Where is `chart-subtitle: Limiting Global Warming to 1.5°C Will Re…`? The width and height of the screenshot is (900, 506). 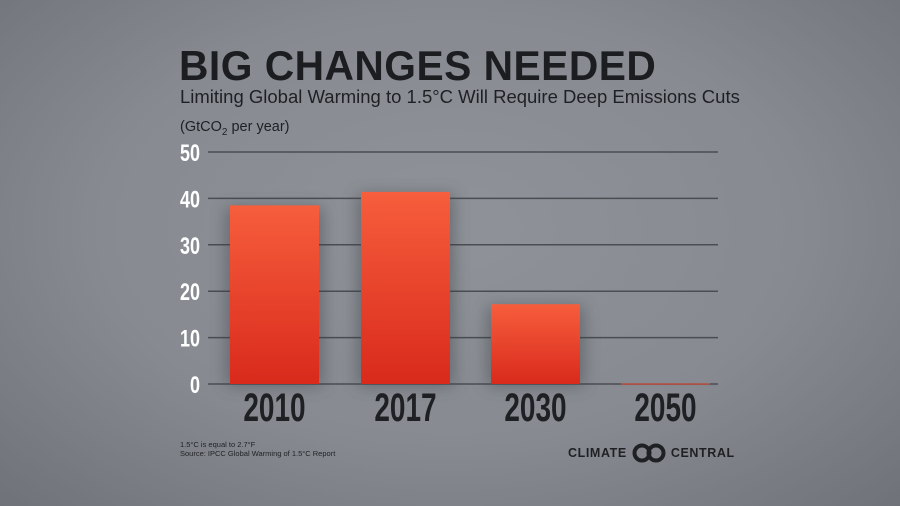
chart-subtitle: Limiting Global Warming to 1.5°C Will Re… is located at coordinates (460, 96).